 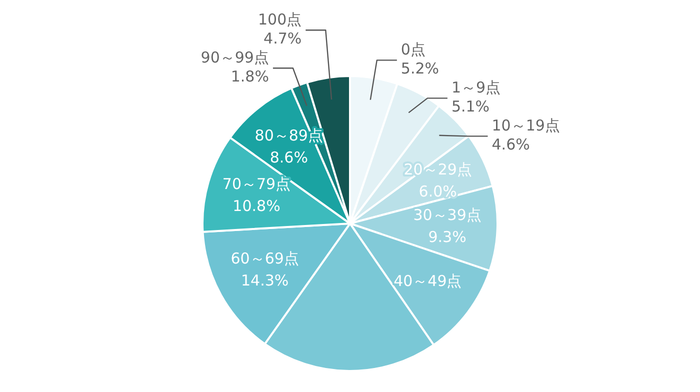 I want to click on slice-label: 70～79点, so click(x=256, y=184).